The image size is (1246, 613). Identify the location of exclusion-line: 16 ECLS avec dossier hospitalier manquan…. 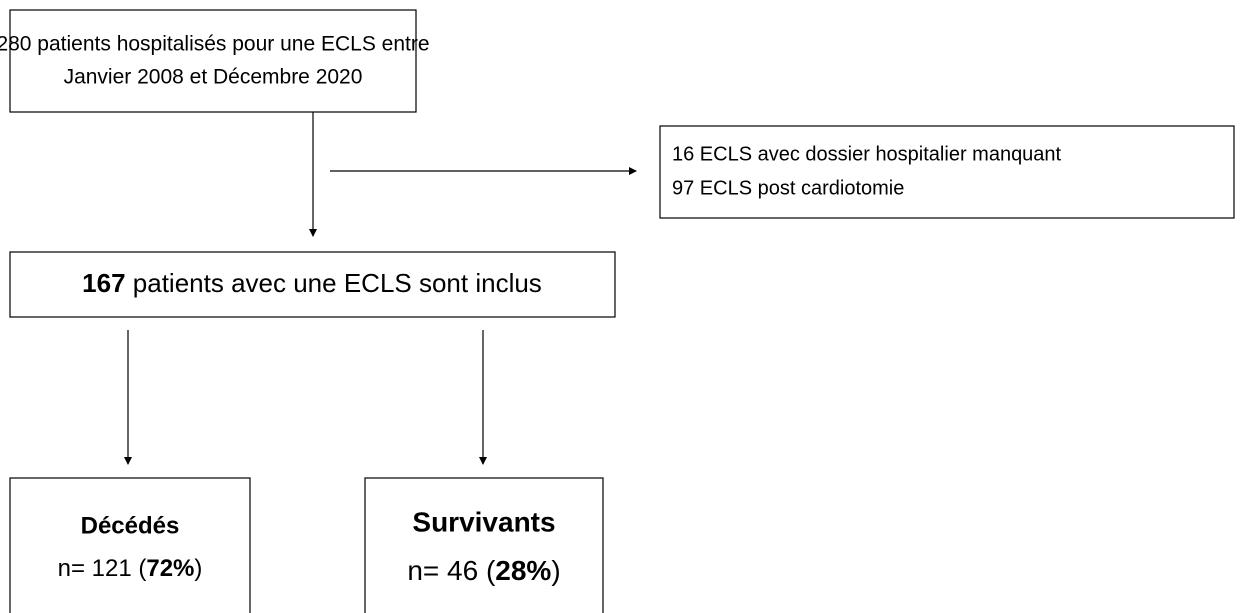
(867, 154).